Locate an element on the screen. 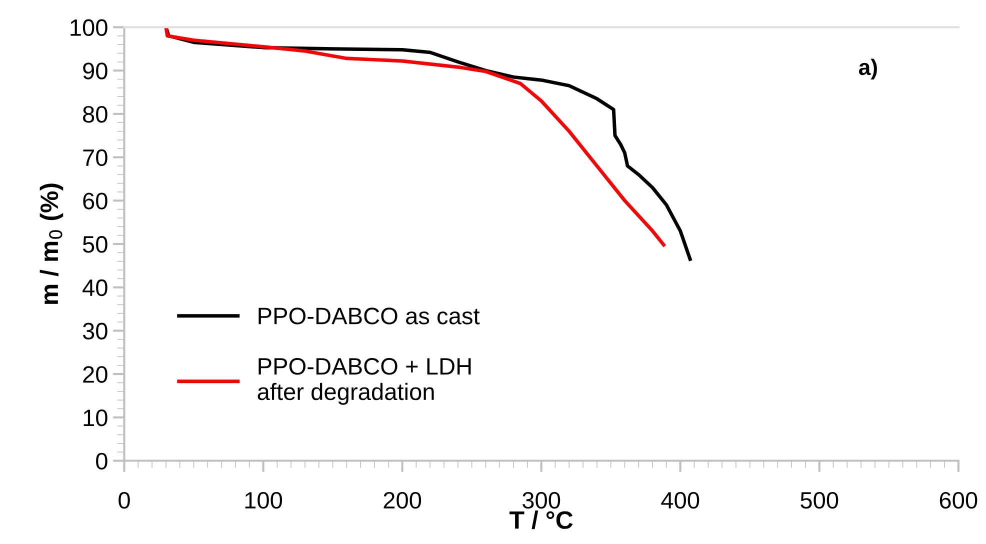  legend-label: PPO-DABCO + LDH after degradation is located at coordinates (364, 381).